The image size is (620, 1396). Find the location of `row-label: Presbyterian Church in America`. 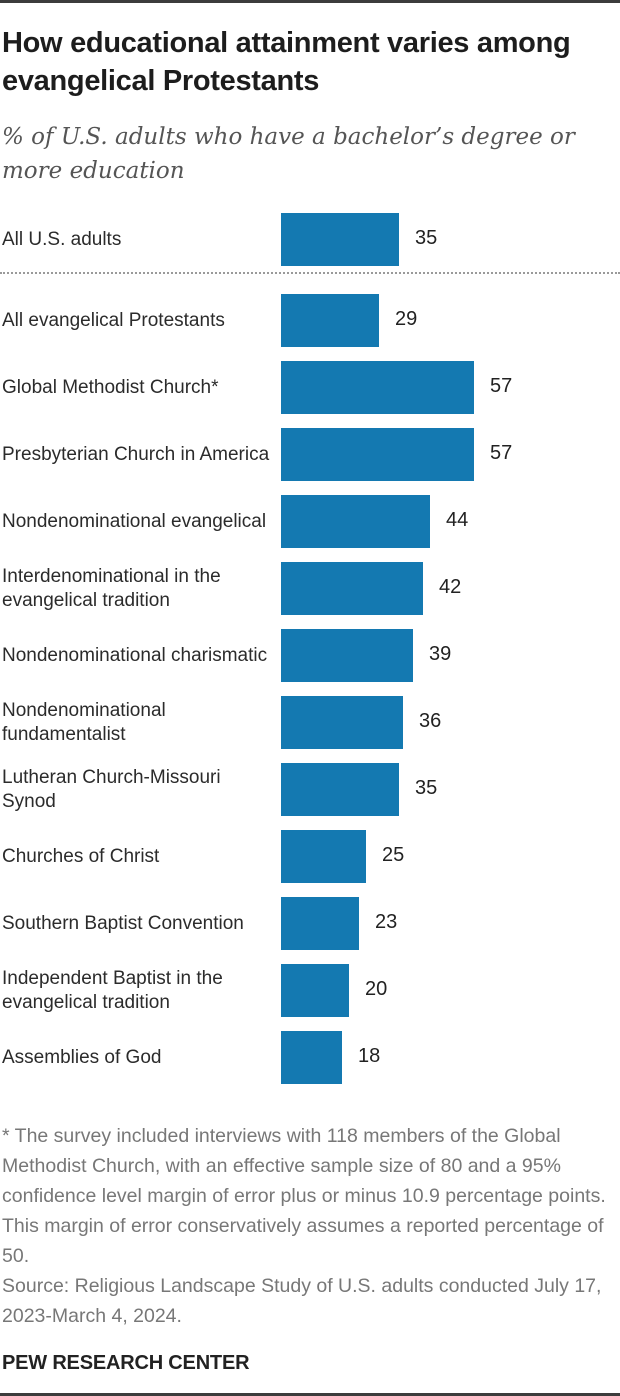

row-label: Presbyterian Church in America is located at coordinates (136, 454).